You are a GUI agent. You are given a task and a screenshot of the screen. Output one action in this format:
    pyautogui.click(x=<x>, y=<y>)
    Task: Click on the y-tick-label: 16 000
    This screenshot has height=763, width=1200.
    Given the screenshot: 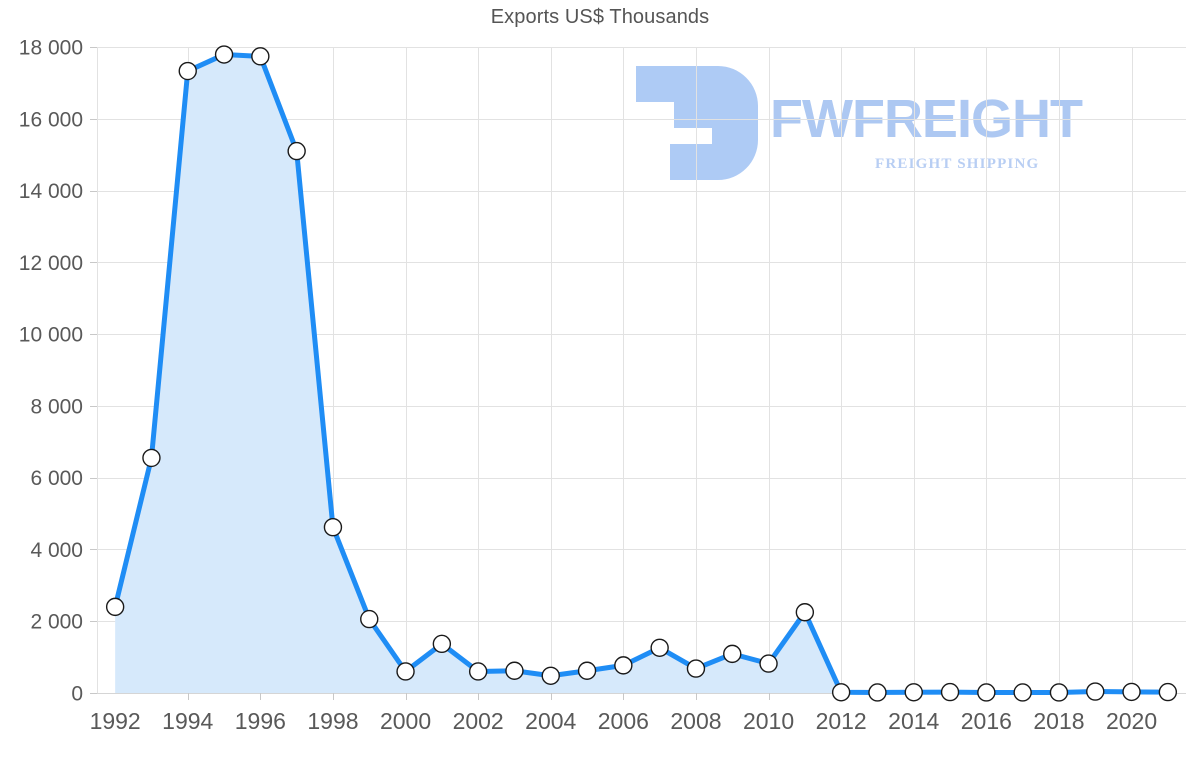 What is the action you would take?
    pyautogui.click(x=51, y=119)
    